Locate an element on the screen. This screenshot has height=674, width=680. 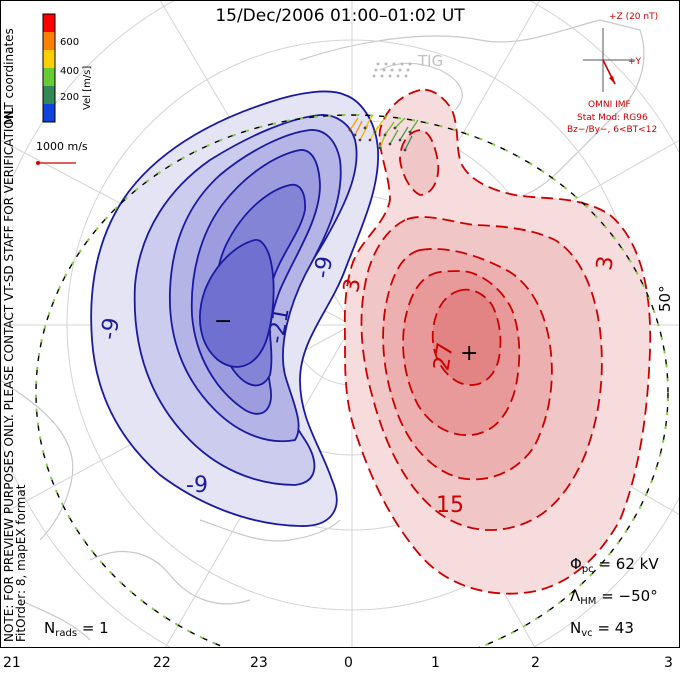
velocity-vectors is located at coordinates (383, 133).